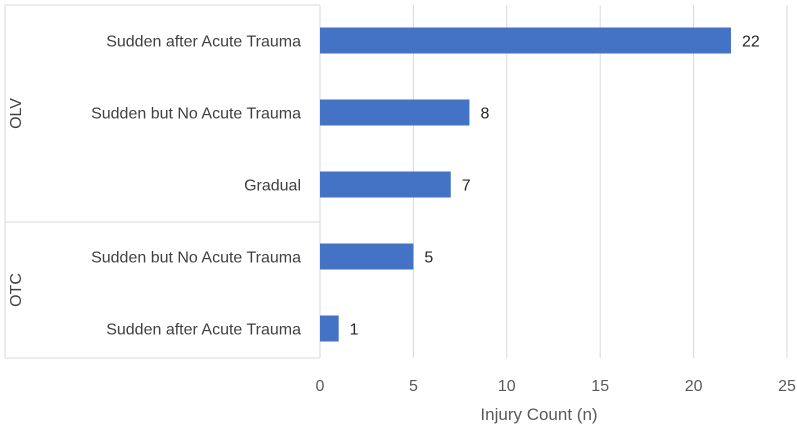 The width and height of the screenshot is (797, 436). I want to click on x-tick-label: 10, so click(507, 386).